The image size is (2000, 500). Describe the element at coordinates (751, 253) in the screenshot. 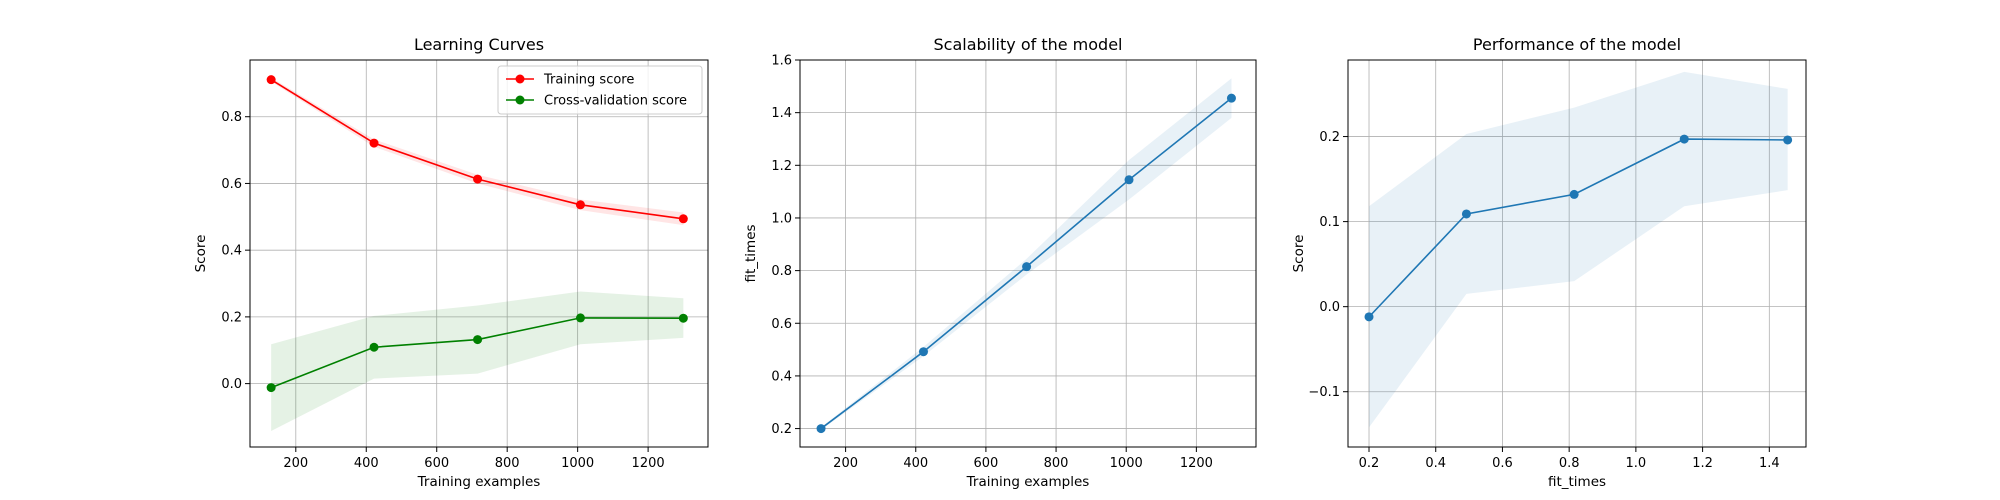

I see `y-axis-label: fit_times` at that location.